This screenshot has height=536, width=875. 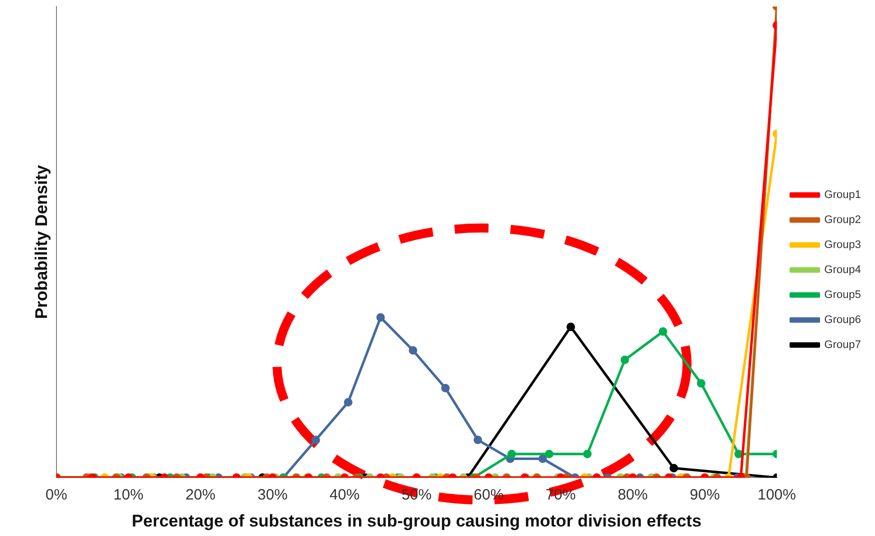 What do you see at coordinates (843, 220) in the screenshot?
I see `legend-label: Group2` at bounding box center [843, 220].